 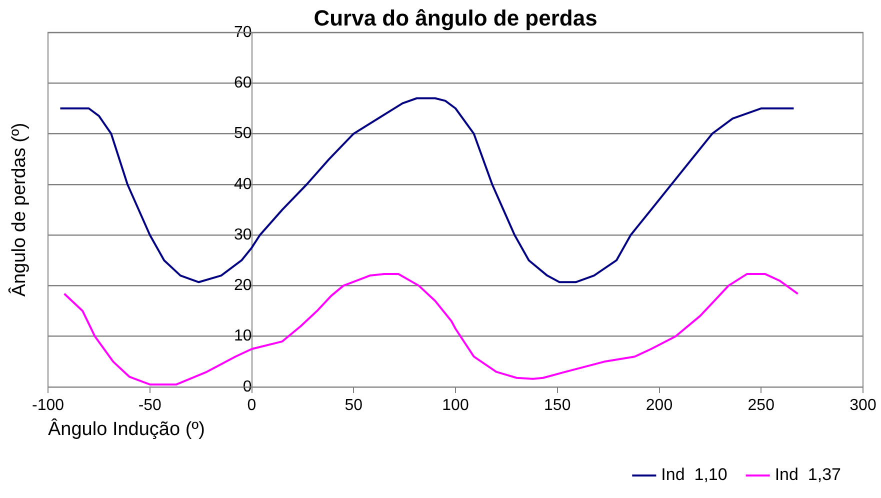 I want to click on y-tick-label: 50, so click(x=243, y=133).